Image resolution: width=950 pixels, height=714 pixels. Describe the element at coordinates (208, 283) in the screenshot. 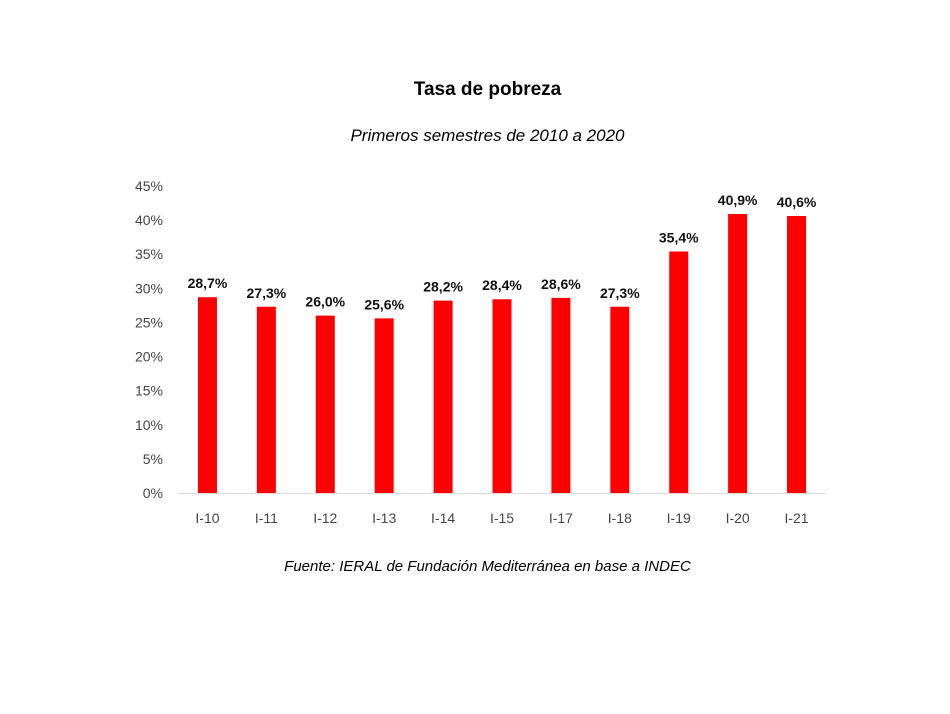

I see `data-label: 28,7%` at that location.